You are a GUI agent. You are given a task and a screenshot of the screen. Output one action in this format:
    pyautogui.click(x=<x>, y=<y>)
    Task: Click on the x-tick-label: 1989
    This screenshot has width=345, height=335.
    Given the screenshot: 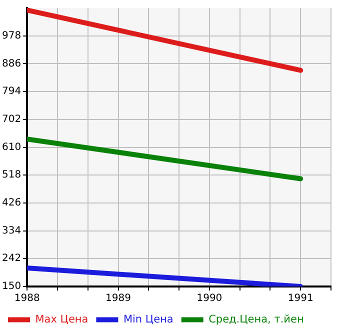 What is the action you would take?
    pyautogui.click(x=118, y=298)
    